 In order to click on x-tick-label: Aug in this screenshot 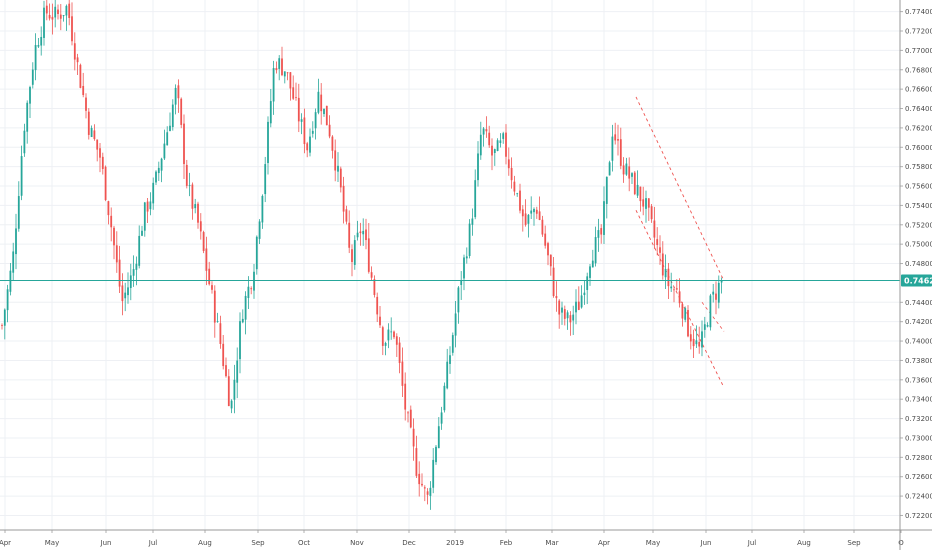, I will do `click(205, 543)`.